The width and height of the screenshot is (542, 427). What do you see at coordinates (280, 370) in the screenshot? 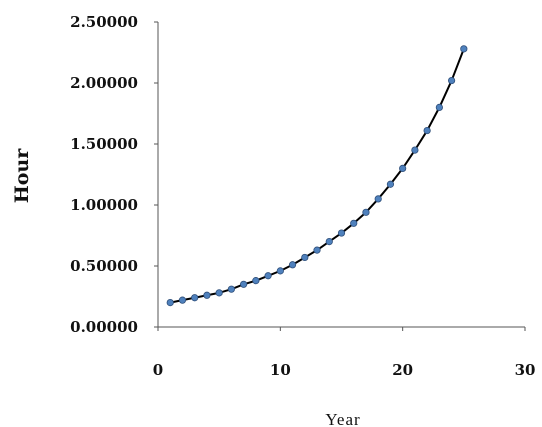
I see `x-tick-label: 10` at bounding box center [280, 370].